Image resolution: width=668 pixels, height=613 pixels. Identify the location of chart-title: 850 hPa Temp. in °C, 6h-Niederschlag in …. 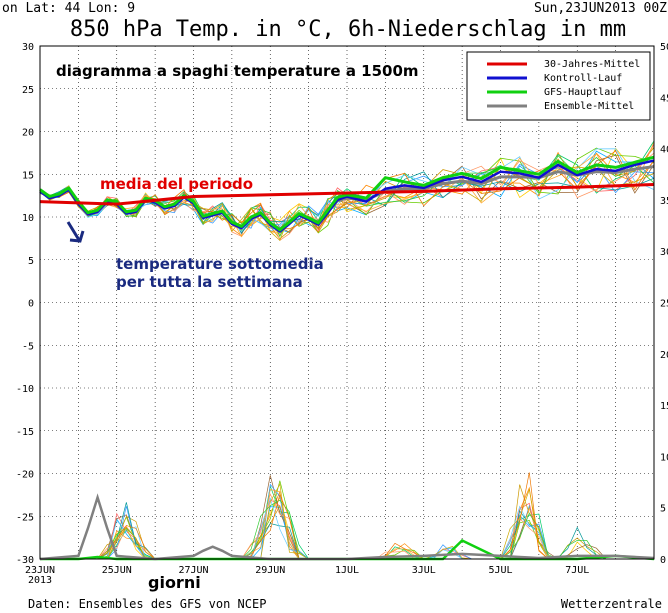
(348, 29).